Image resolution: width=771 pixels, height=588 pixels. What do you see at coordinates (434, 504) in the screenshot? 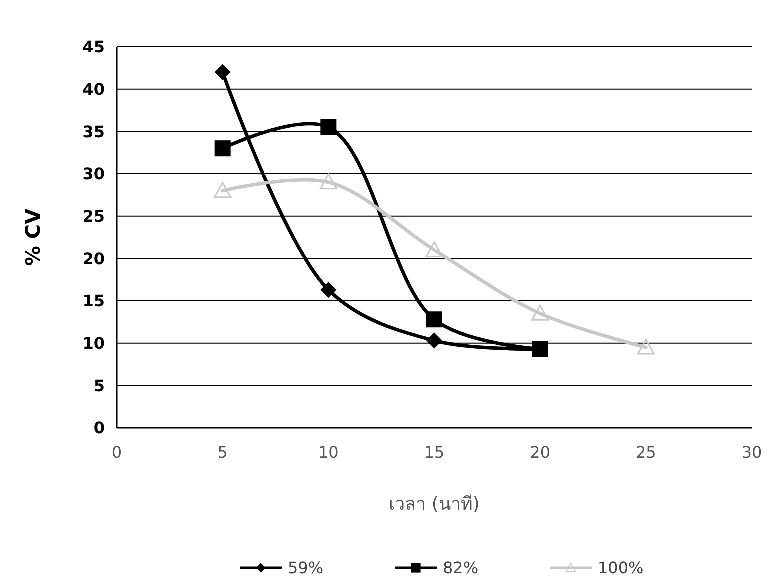
I see `x-axis-title: เวลา (นาที)` at bounding box center [434, 504].